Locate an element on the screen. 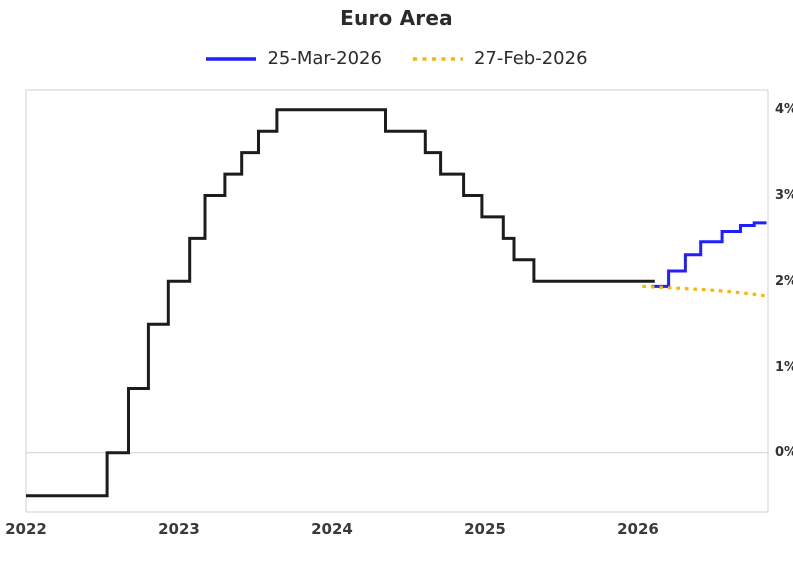  legend-label-previous: 27-Feb-2026 is located at coordinates (530, 58).